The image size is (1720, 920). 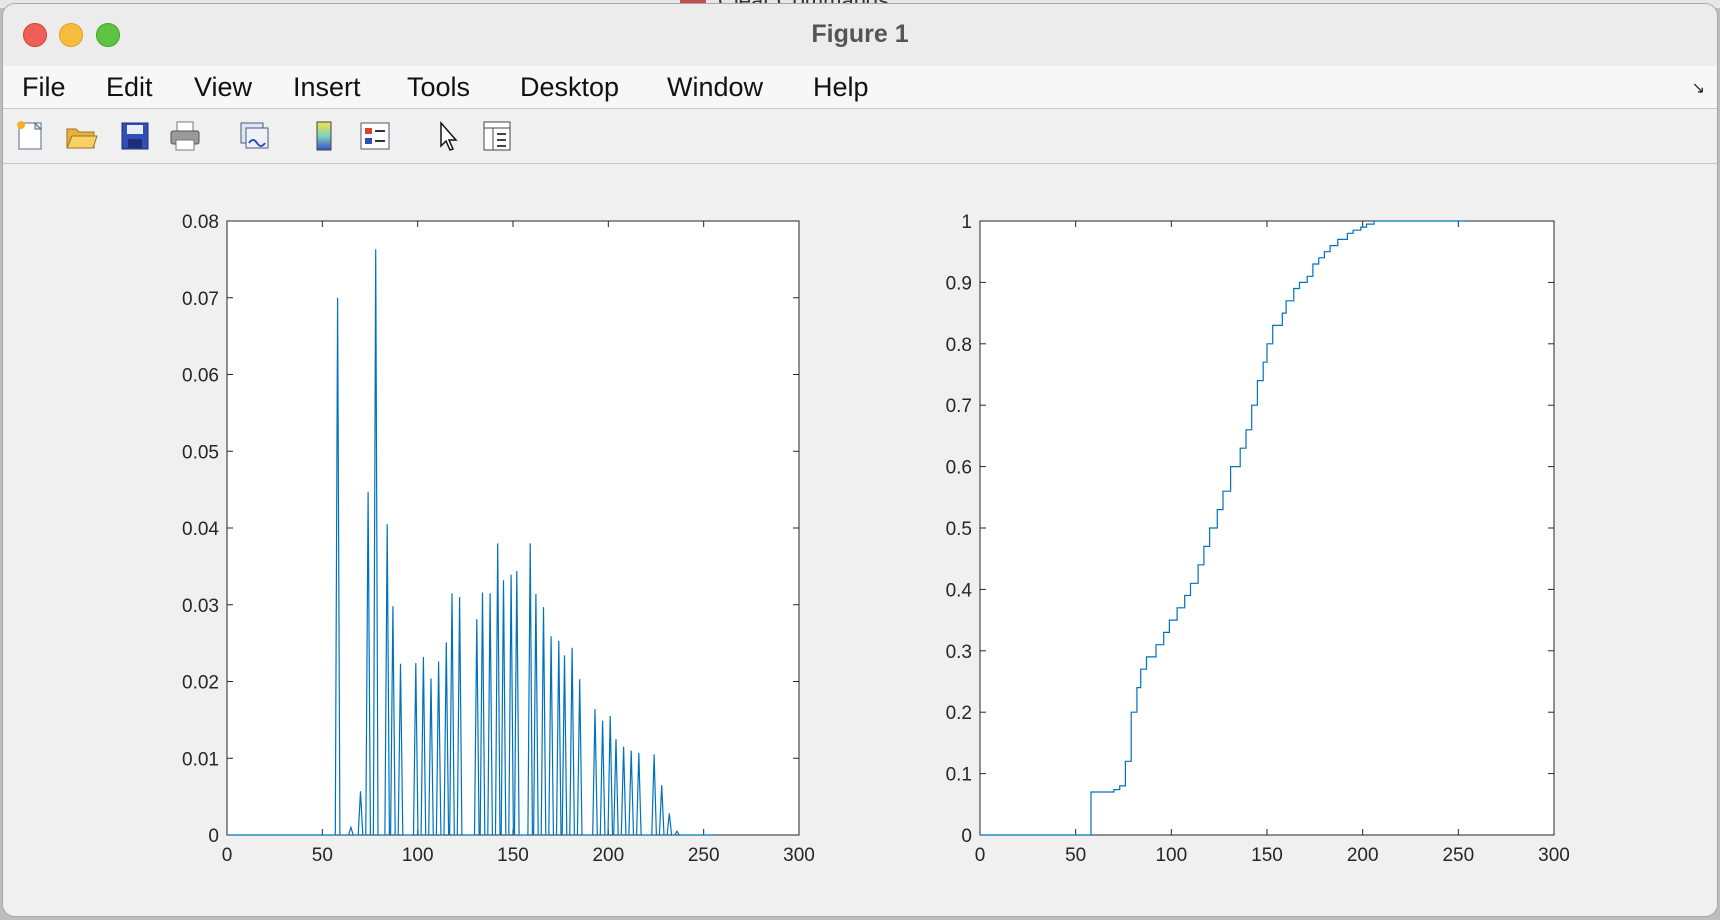 I want to click on print-icon, so click(x=185, y=136).